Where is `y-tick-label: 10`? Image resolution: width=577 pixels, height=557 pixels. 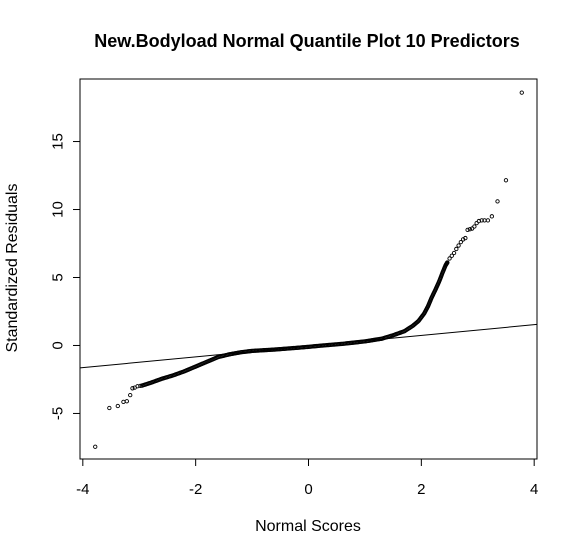
y-tick-label: 10 is located at coordinates (57, 209).